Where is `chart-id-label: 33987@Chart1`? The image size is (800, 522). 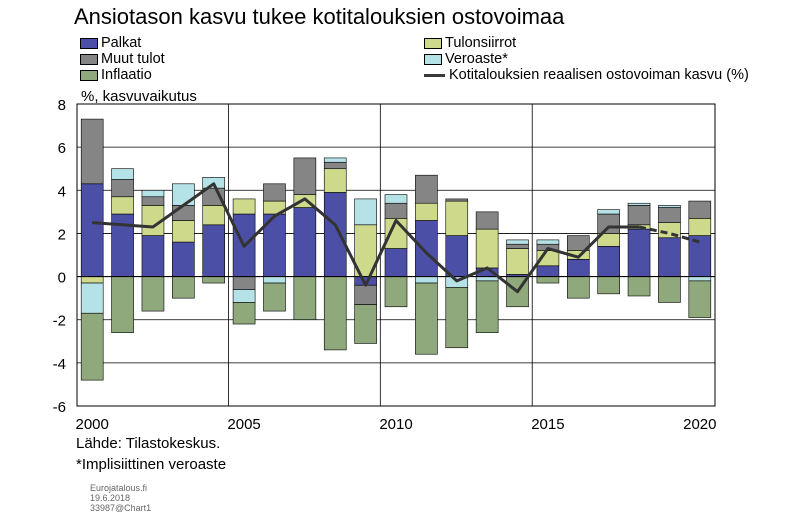
chart-id-label: 33987@Chart1 is located at coordinates (121, 508).